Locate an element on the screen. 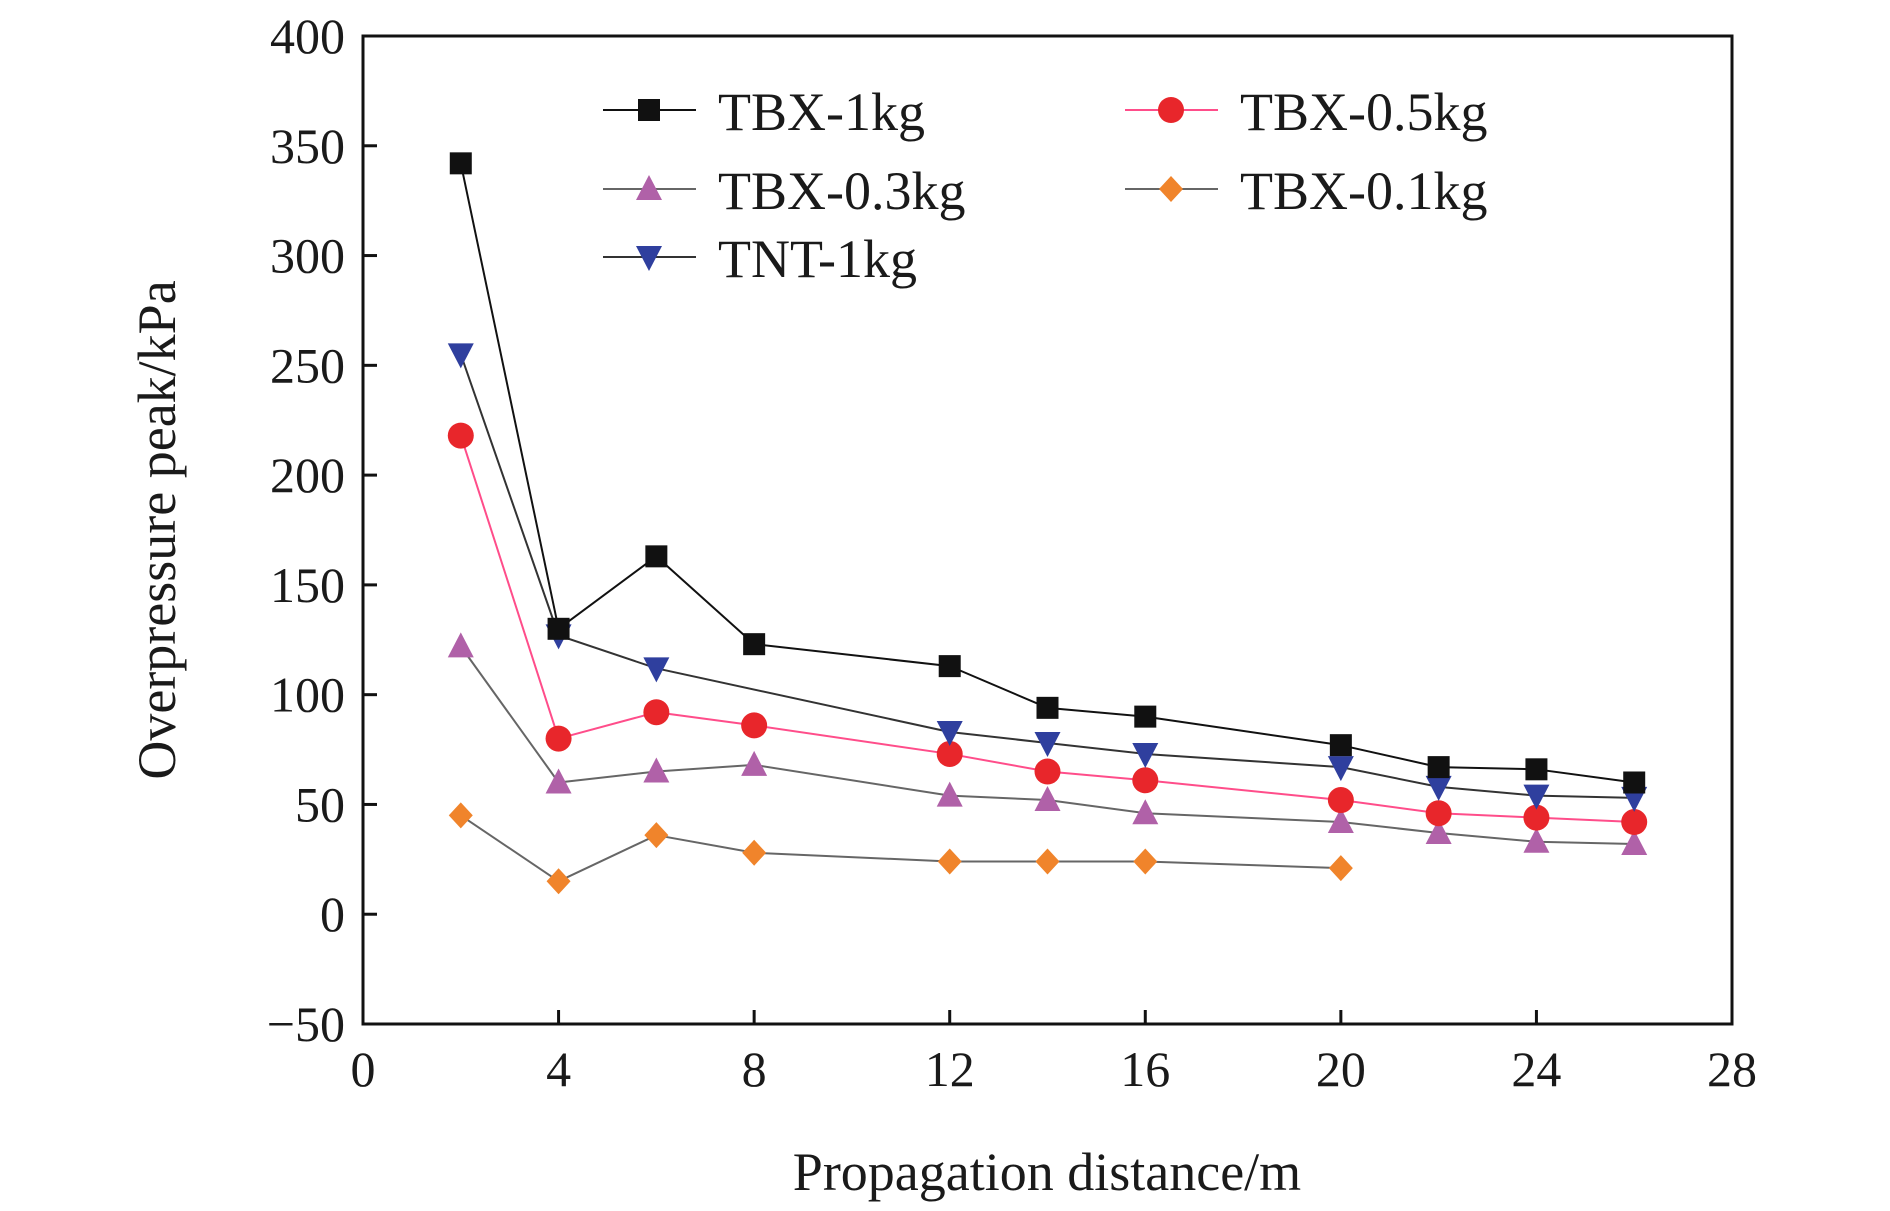 The height and width of the screenshot is (1211, 1890). x-tick-label: 8 is located at coordinates (754, 1069).